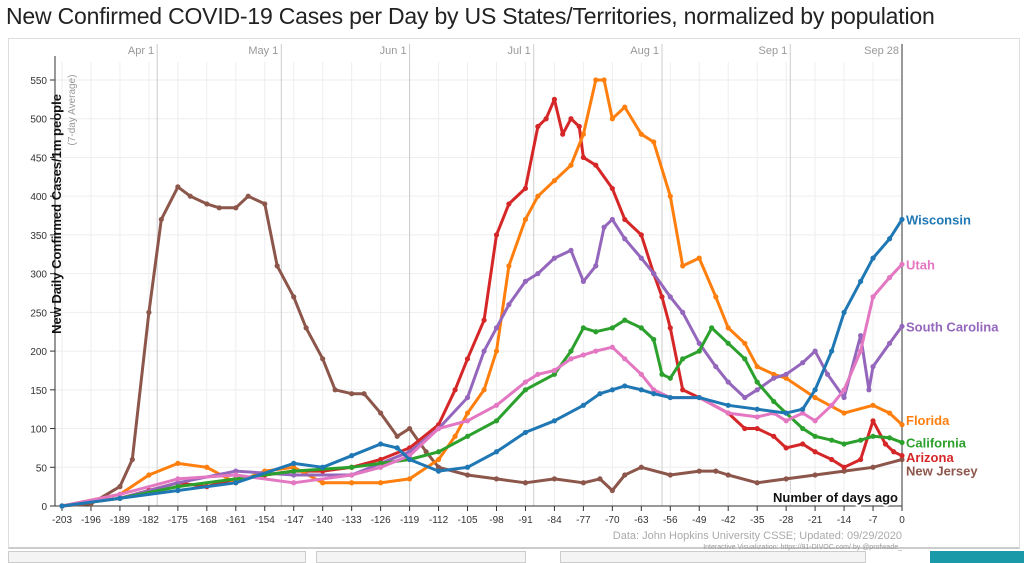  Describe the element at coordinates (977, 557) in the screenshot. I see `control-button` at that location.